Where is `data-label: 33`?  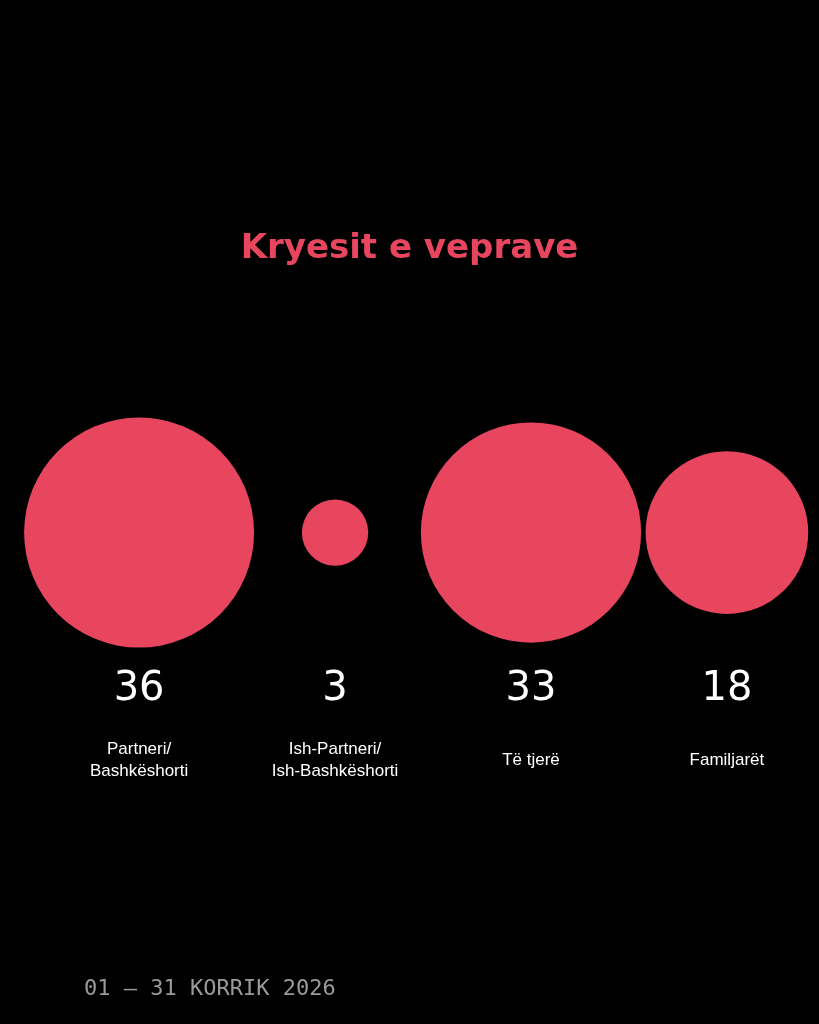 data-label: 33 is located at coordinates (531, 685).